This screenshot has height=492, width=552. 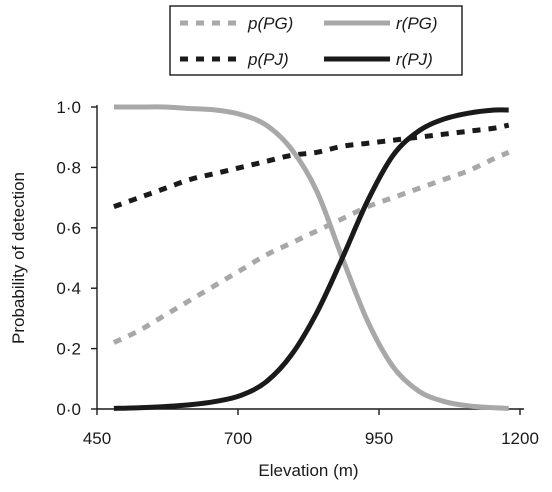 What do you see at coordinates (268, 59) in the screenshot?
I see `legend-label-p-pj: p(PJ)` at bounding box center [268, 59].